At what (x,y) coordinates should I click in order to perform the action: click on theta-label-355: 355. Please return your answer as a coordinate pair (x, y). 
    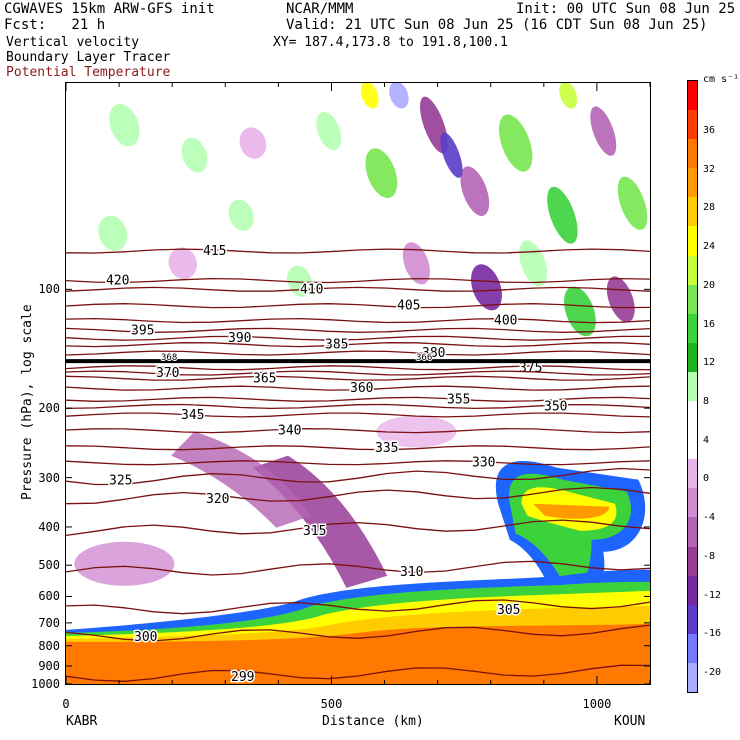
    Looking at the image, I should click on (458, 399).